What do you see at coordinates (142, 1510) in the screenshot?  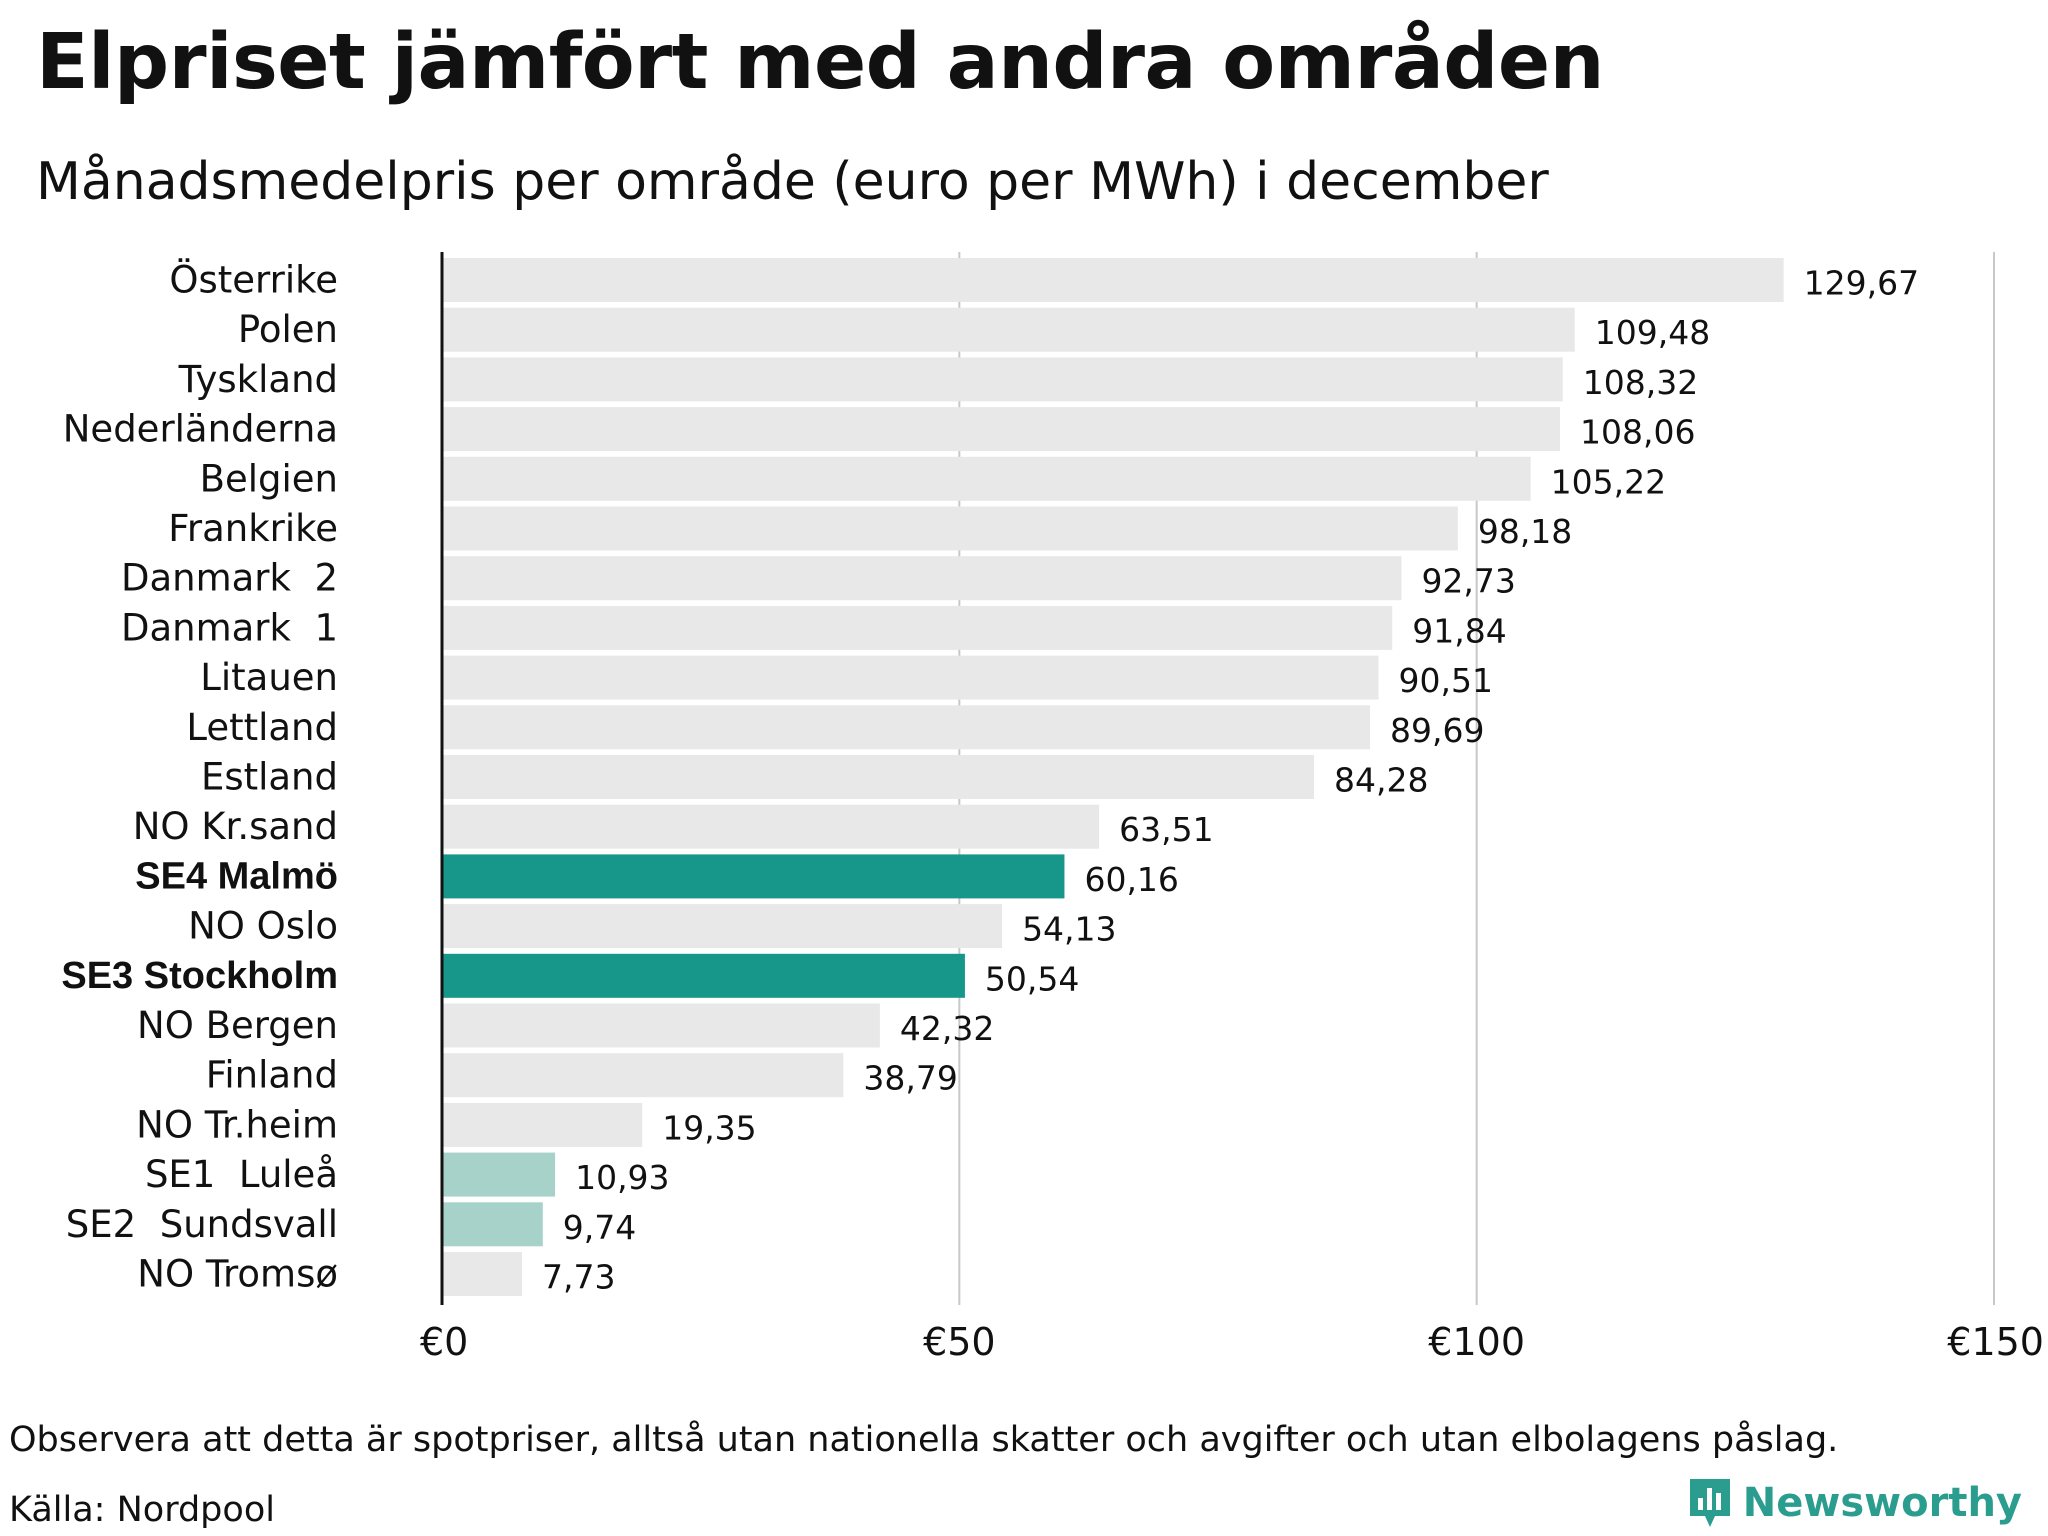 I see `source-credit: Källa: Nordpool` at bounding box center [142, 1510].